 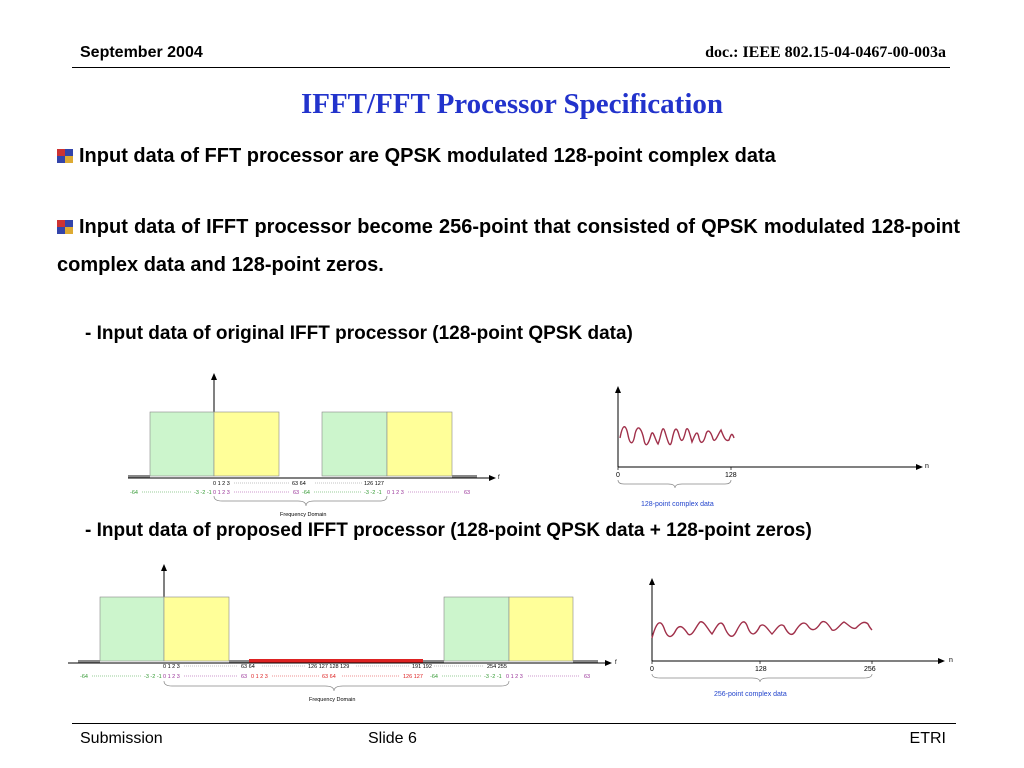 I want to click on tick-row2-h: 63, so click(x=467, y=493).